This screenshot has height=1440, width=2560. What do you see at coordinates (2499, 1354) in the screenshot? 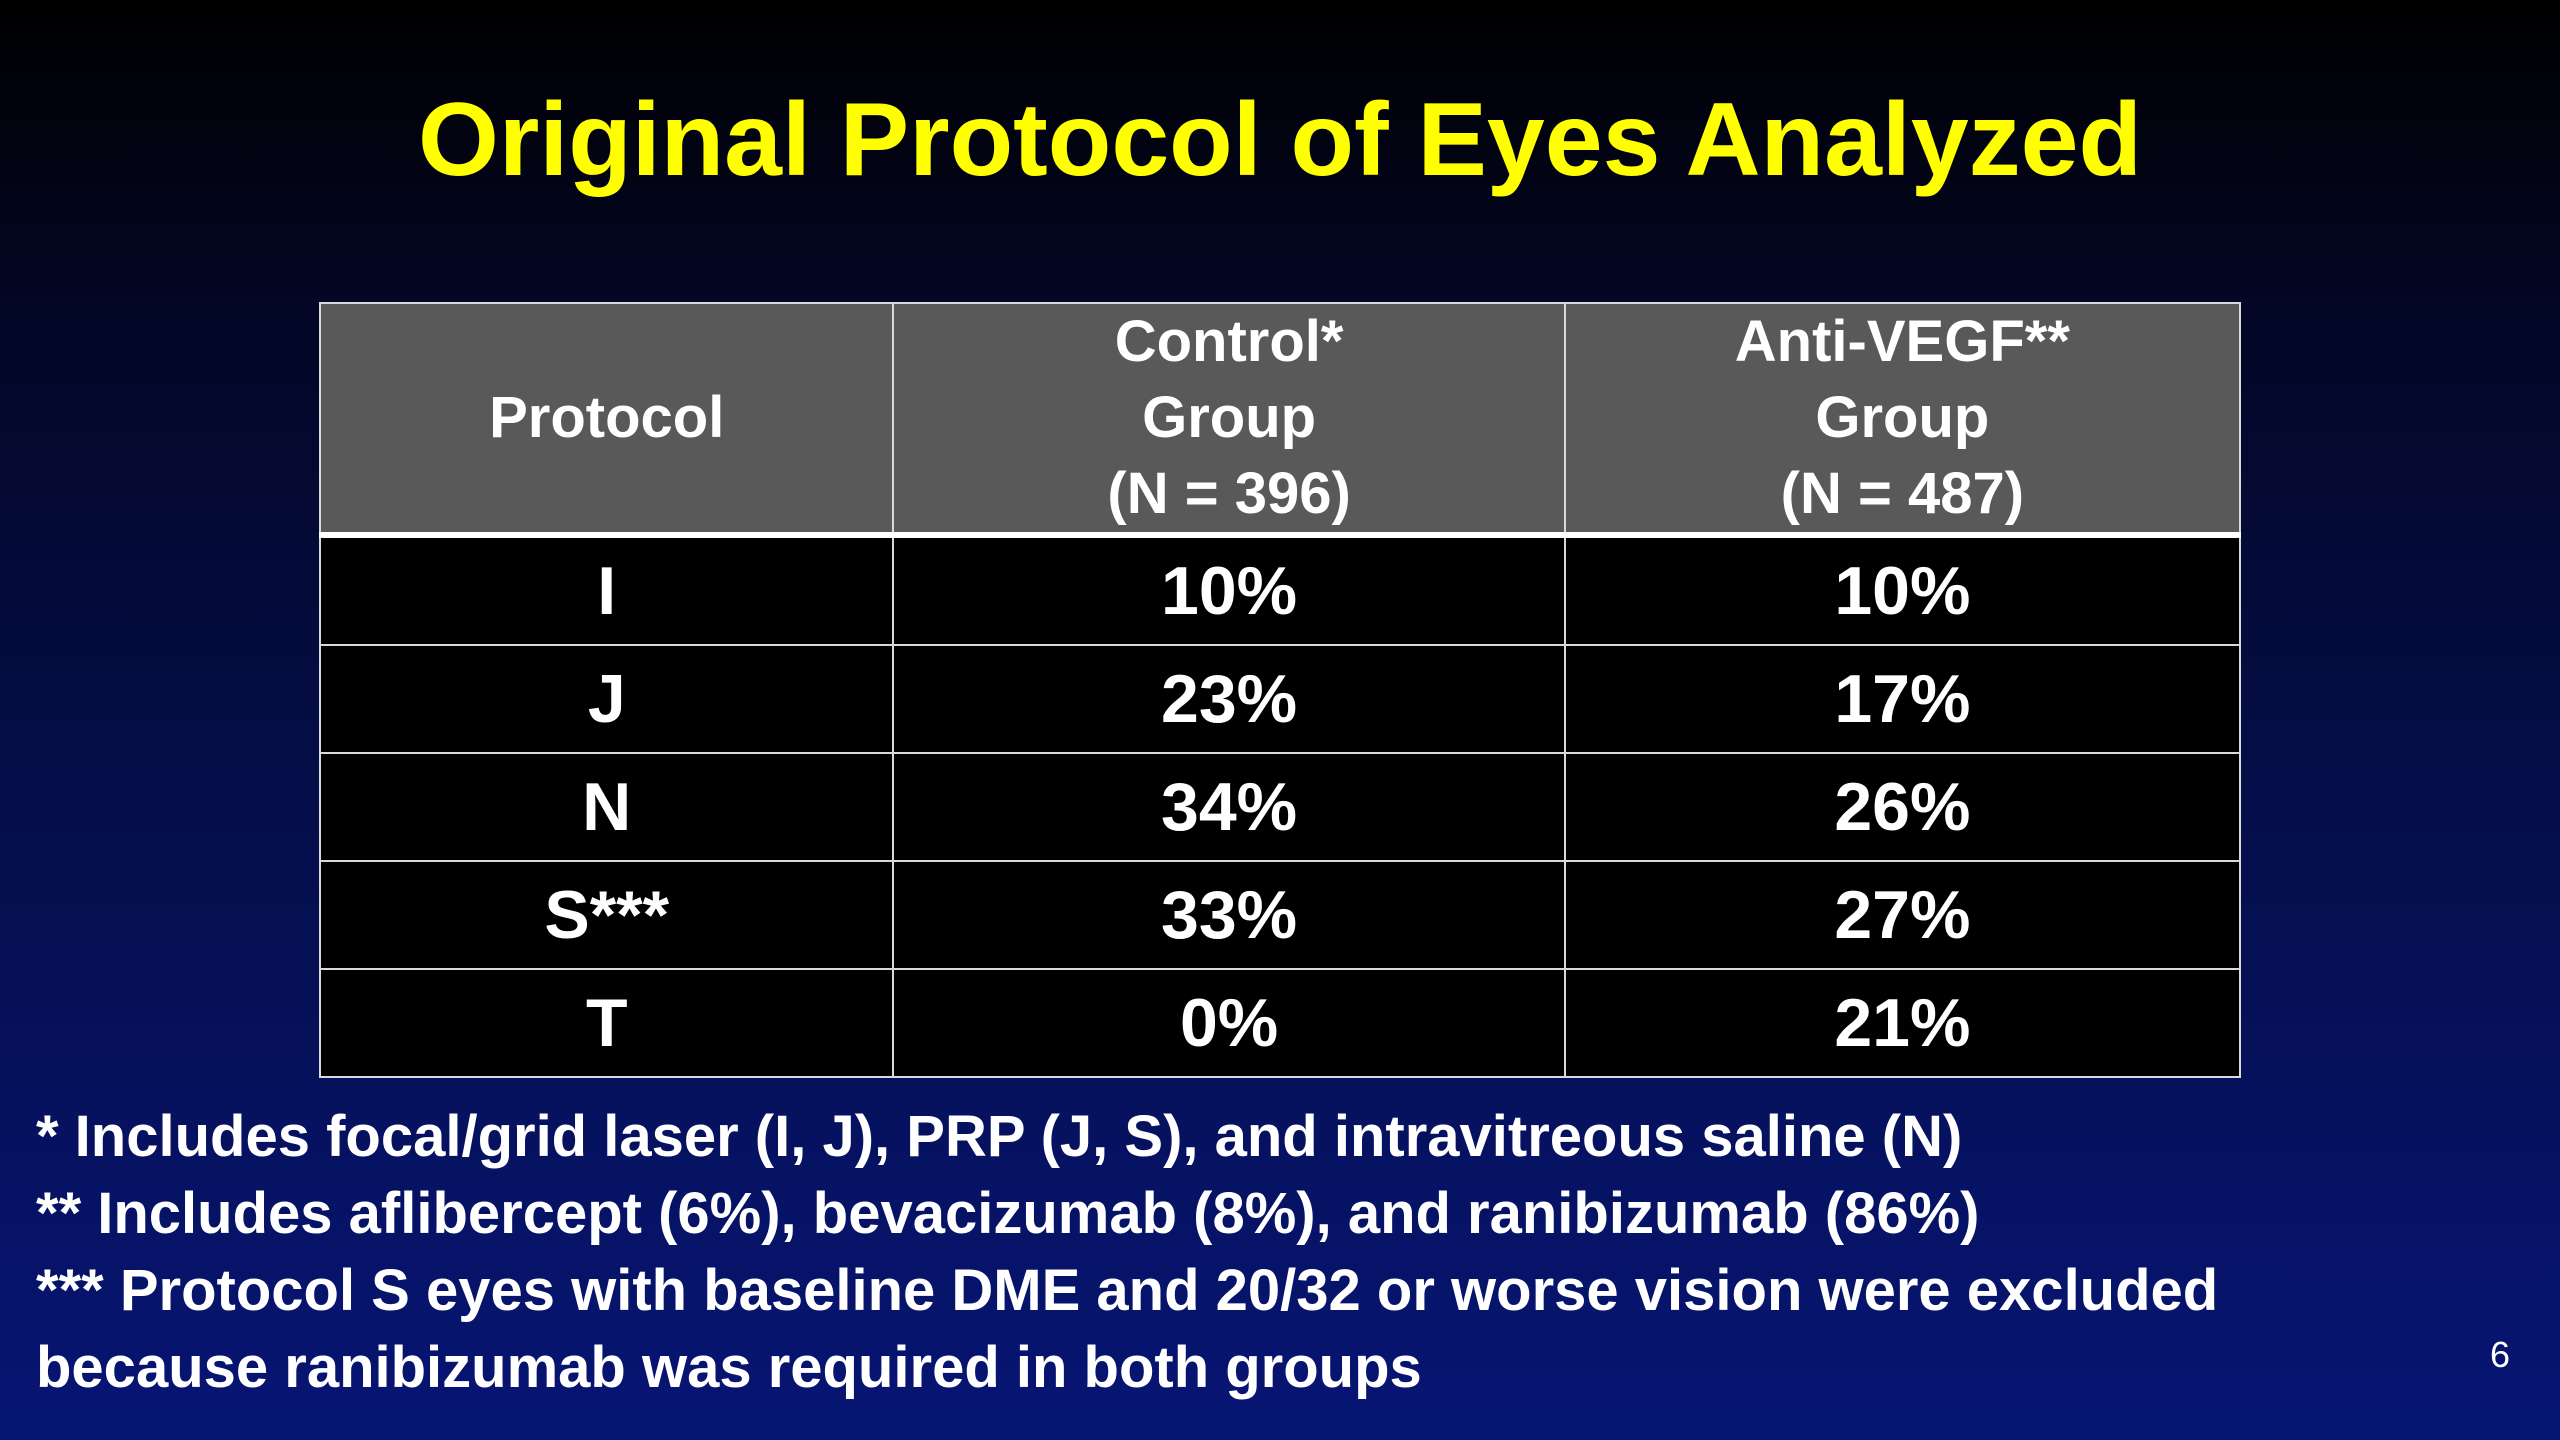
I see `page-number: 6` at bounding box center [2499, 1354].